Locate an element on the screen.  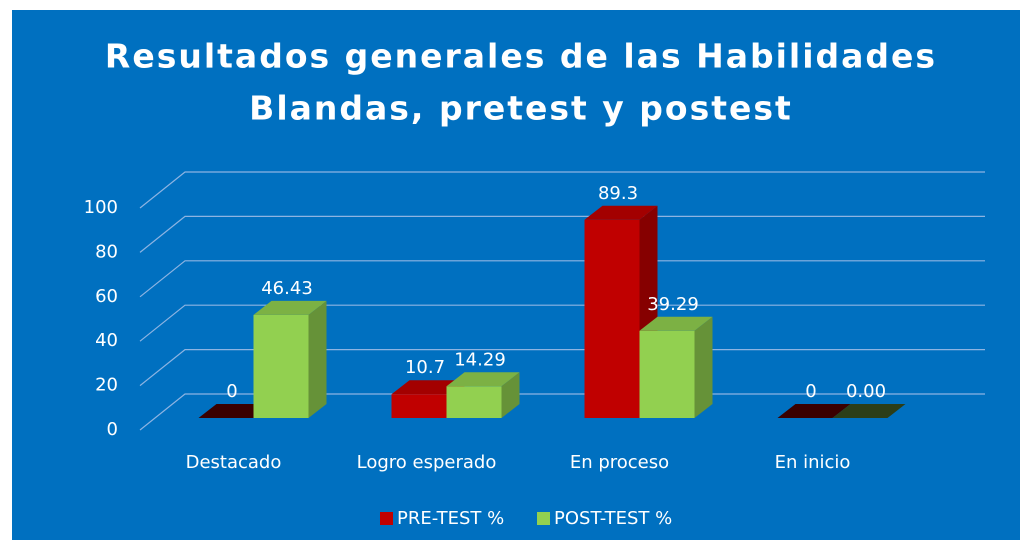
y-tick-label: 100 is located at coordinates (101, 207).